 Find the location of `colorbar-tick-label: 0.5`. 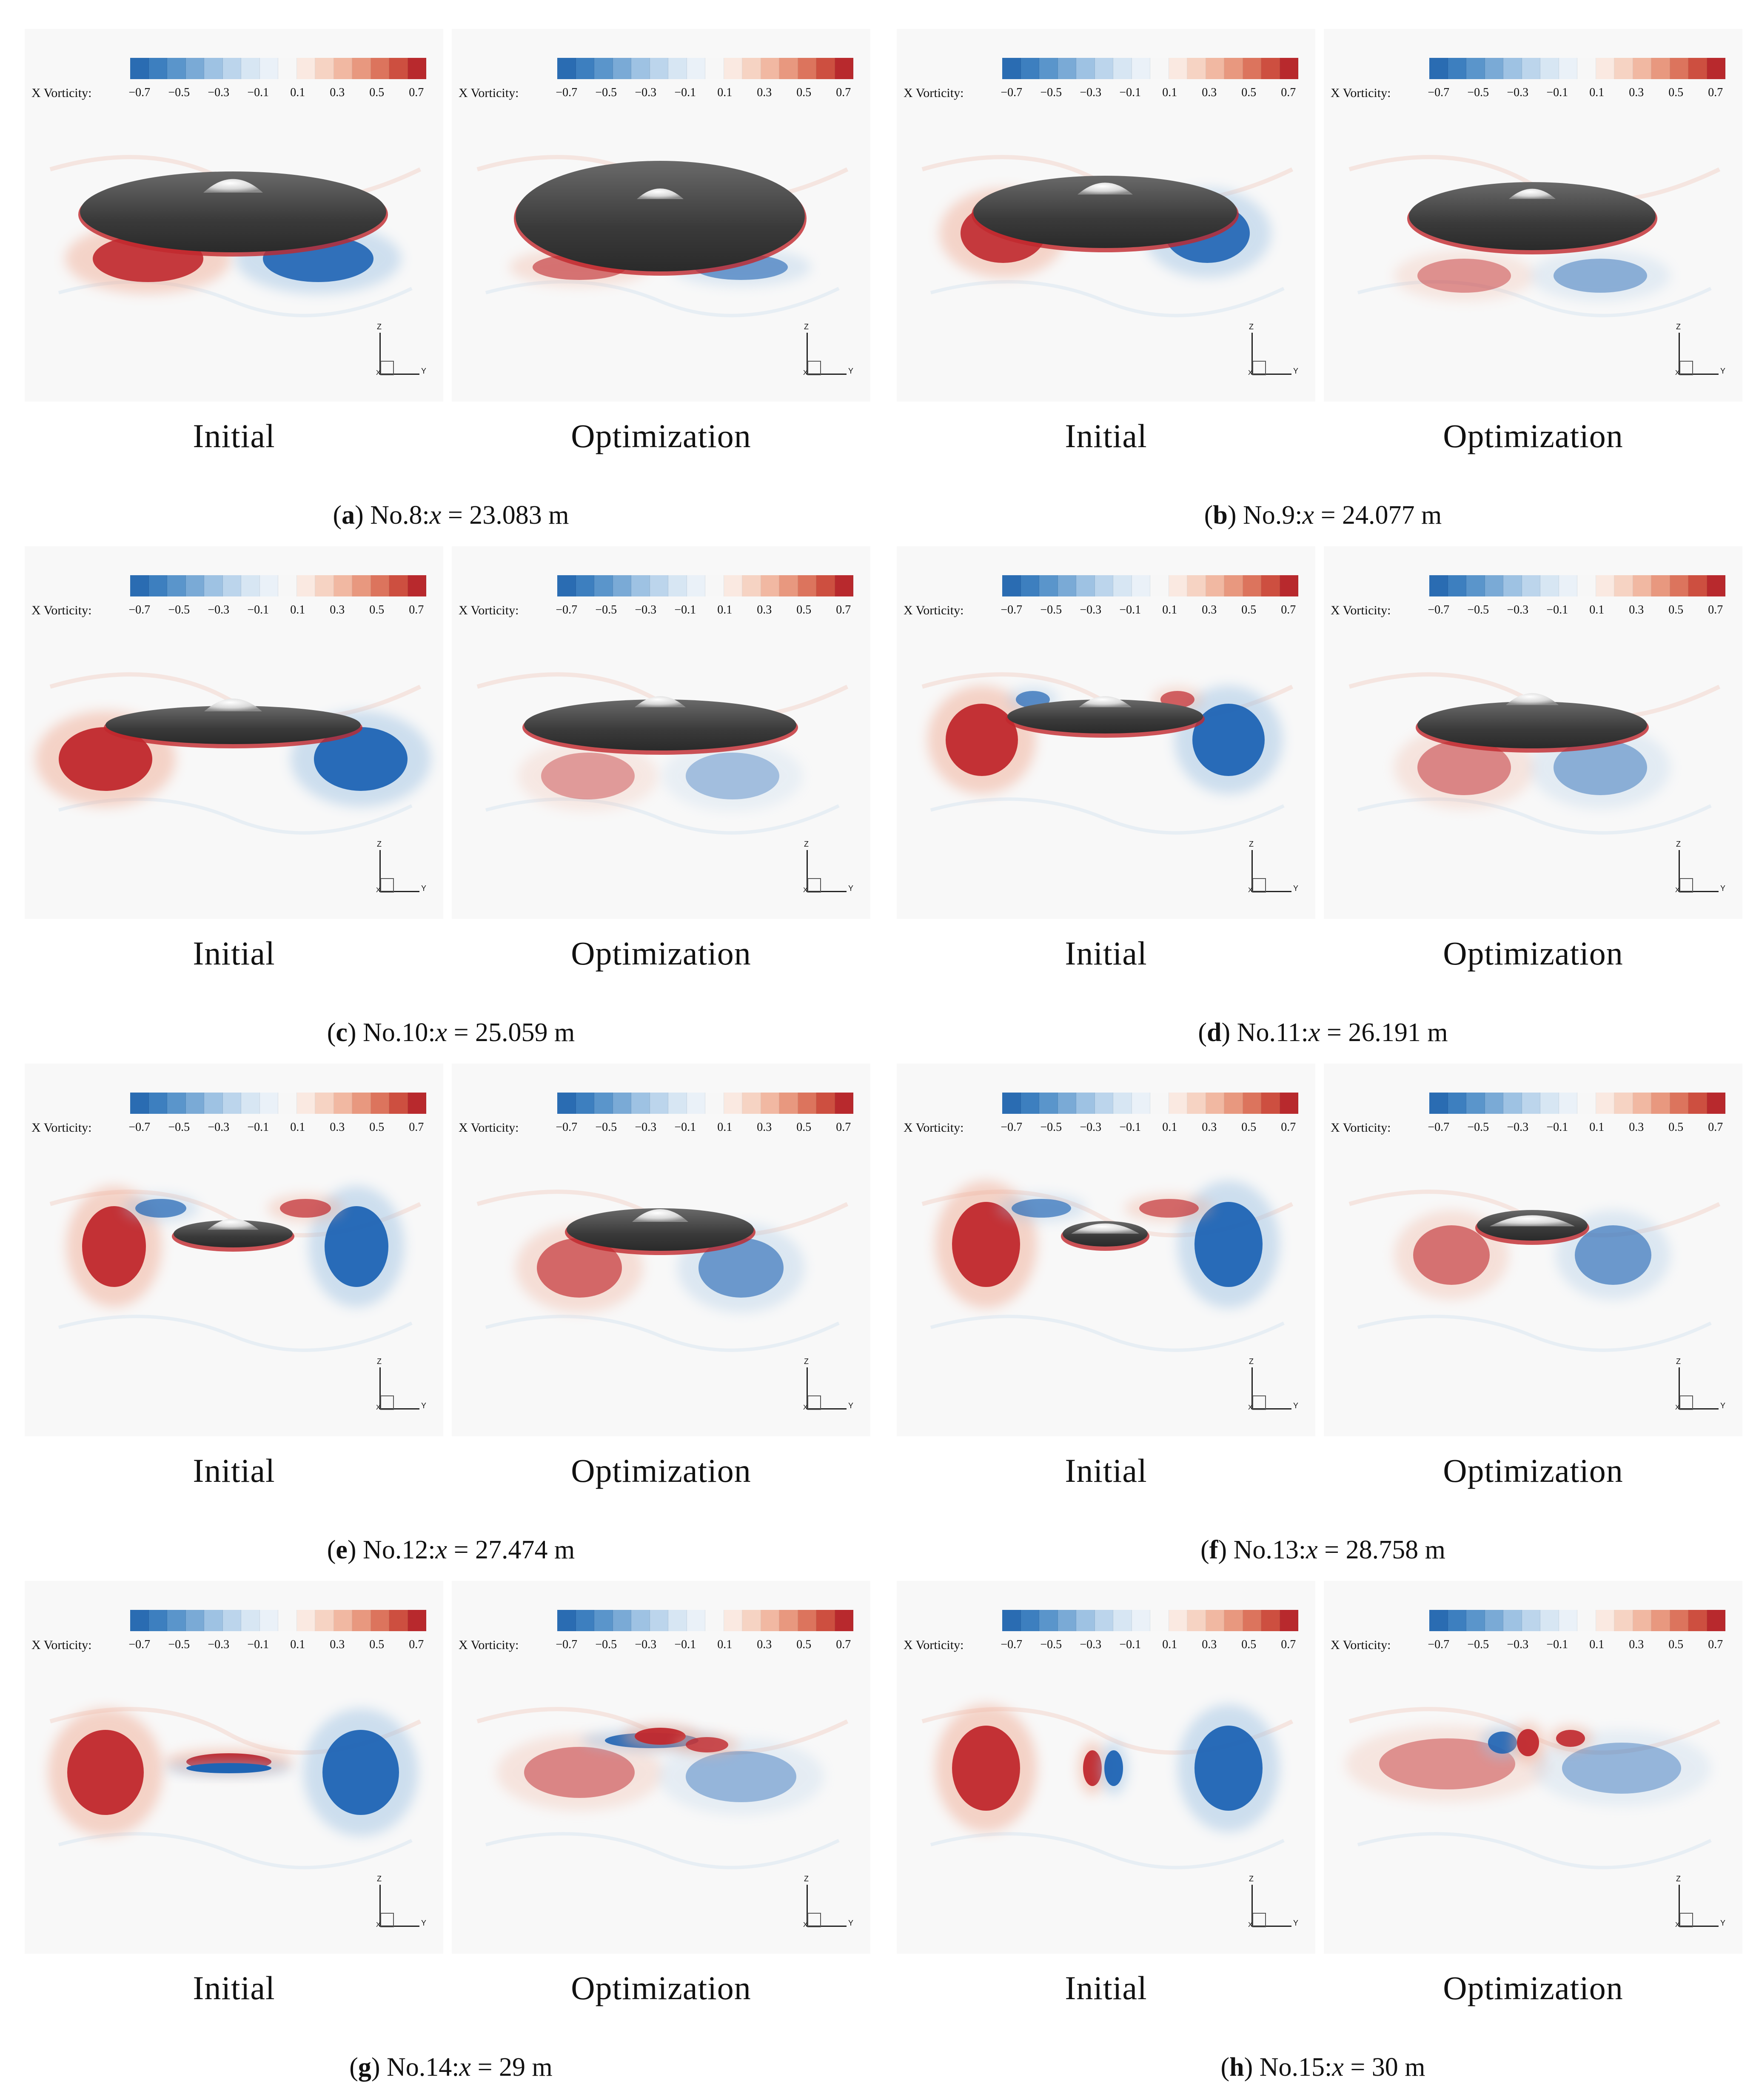

colorbar-tick-label: 0.5 is located at coordinates (1249, 609).